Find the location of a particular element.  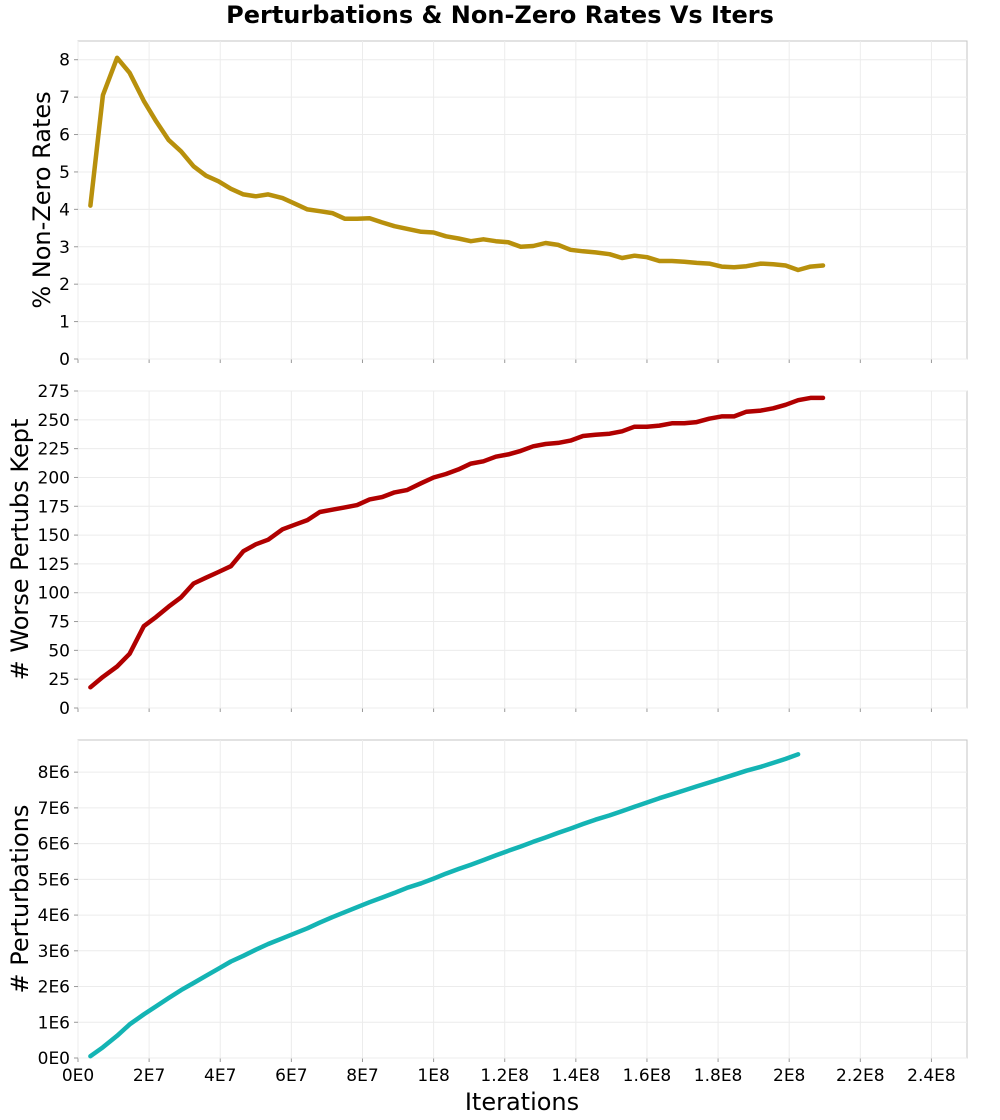

x-tick-label: 4E7 is located at coordinates (220, 1076).